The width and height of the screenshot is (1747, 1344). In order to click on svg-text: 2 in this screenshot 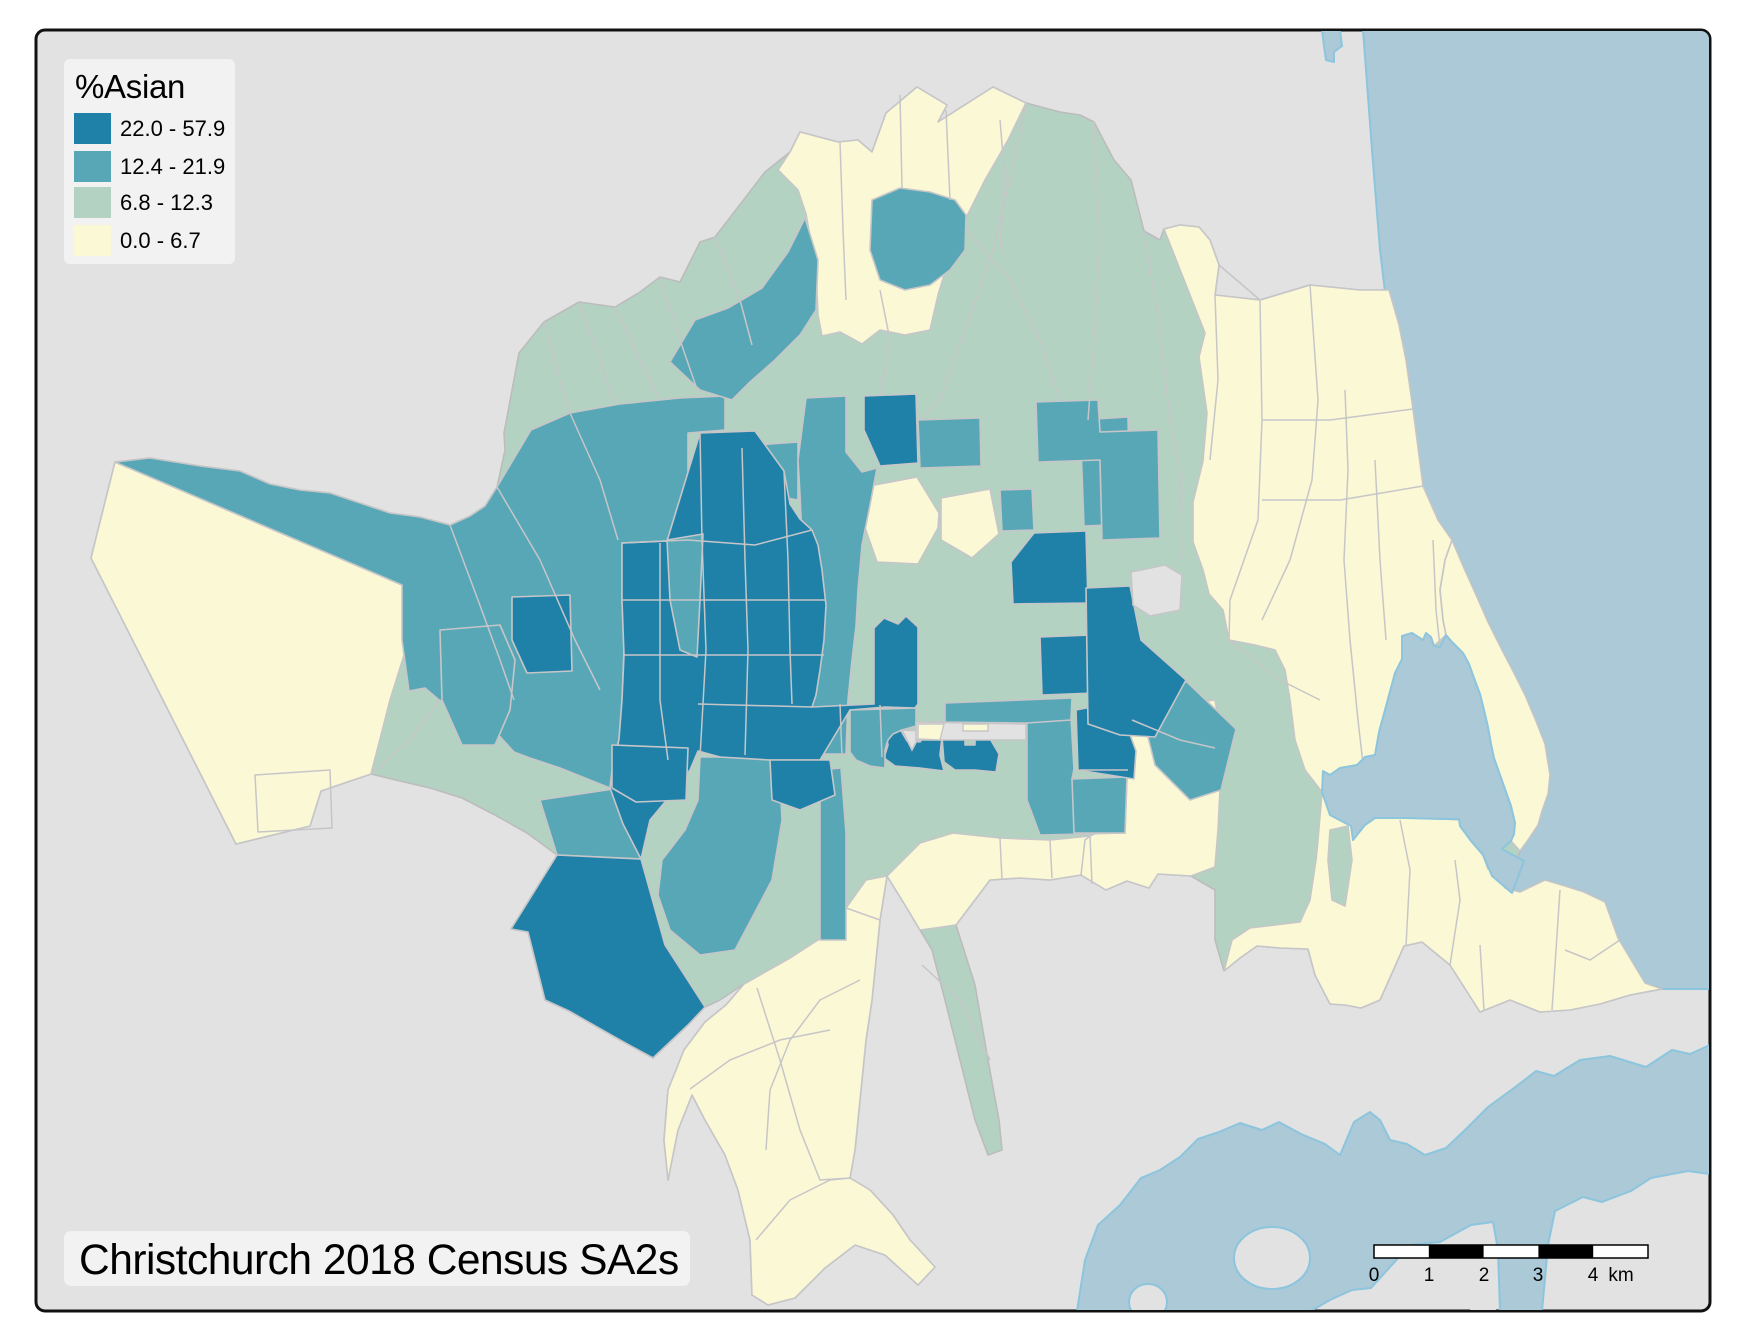, I will do `click(1484, 1275)`.